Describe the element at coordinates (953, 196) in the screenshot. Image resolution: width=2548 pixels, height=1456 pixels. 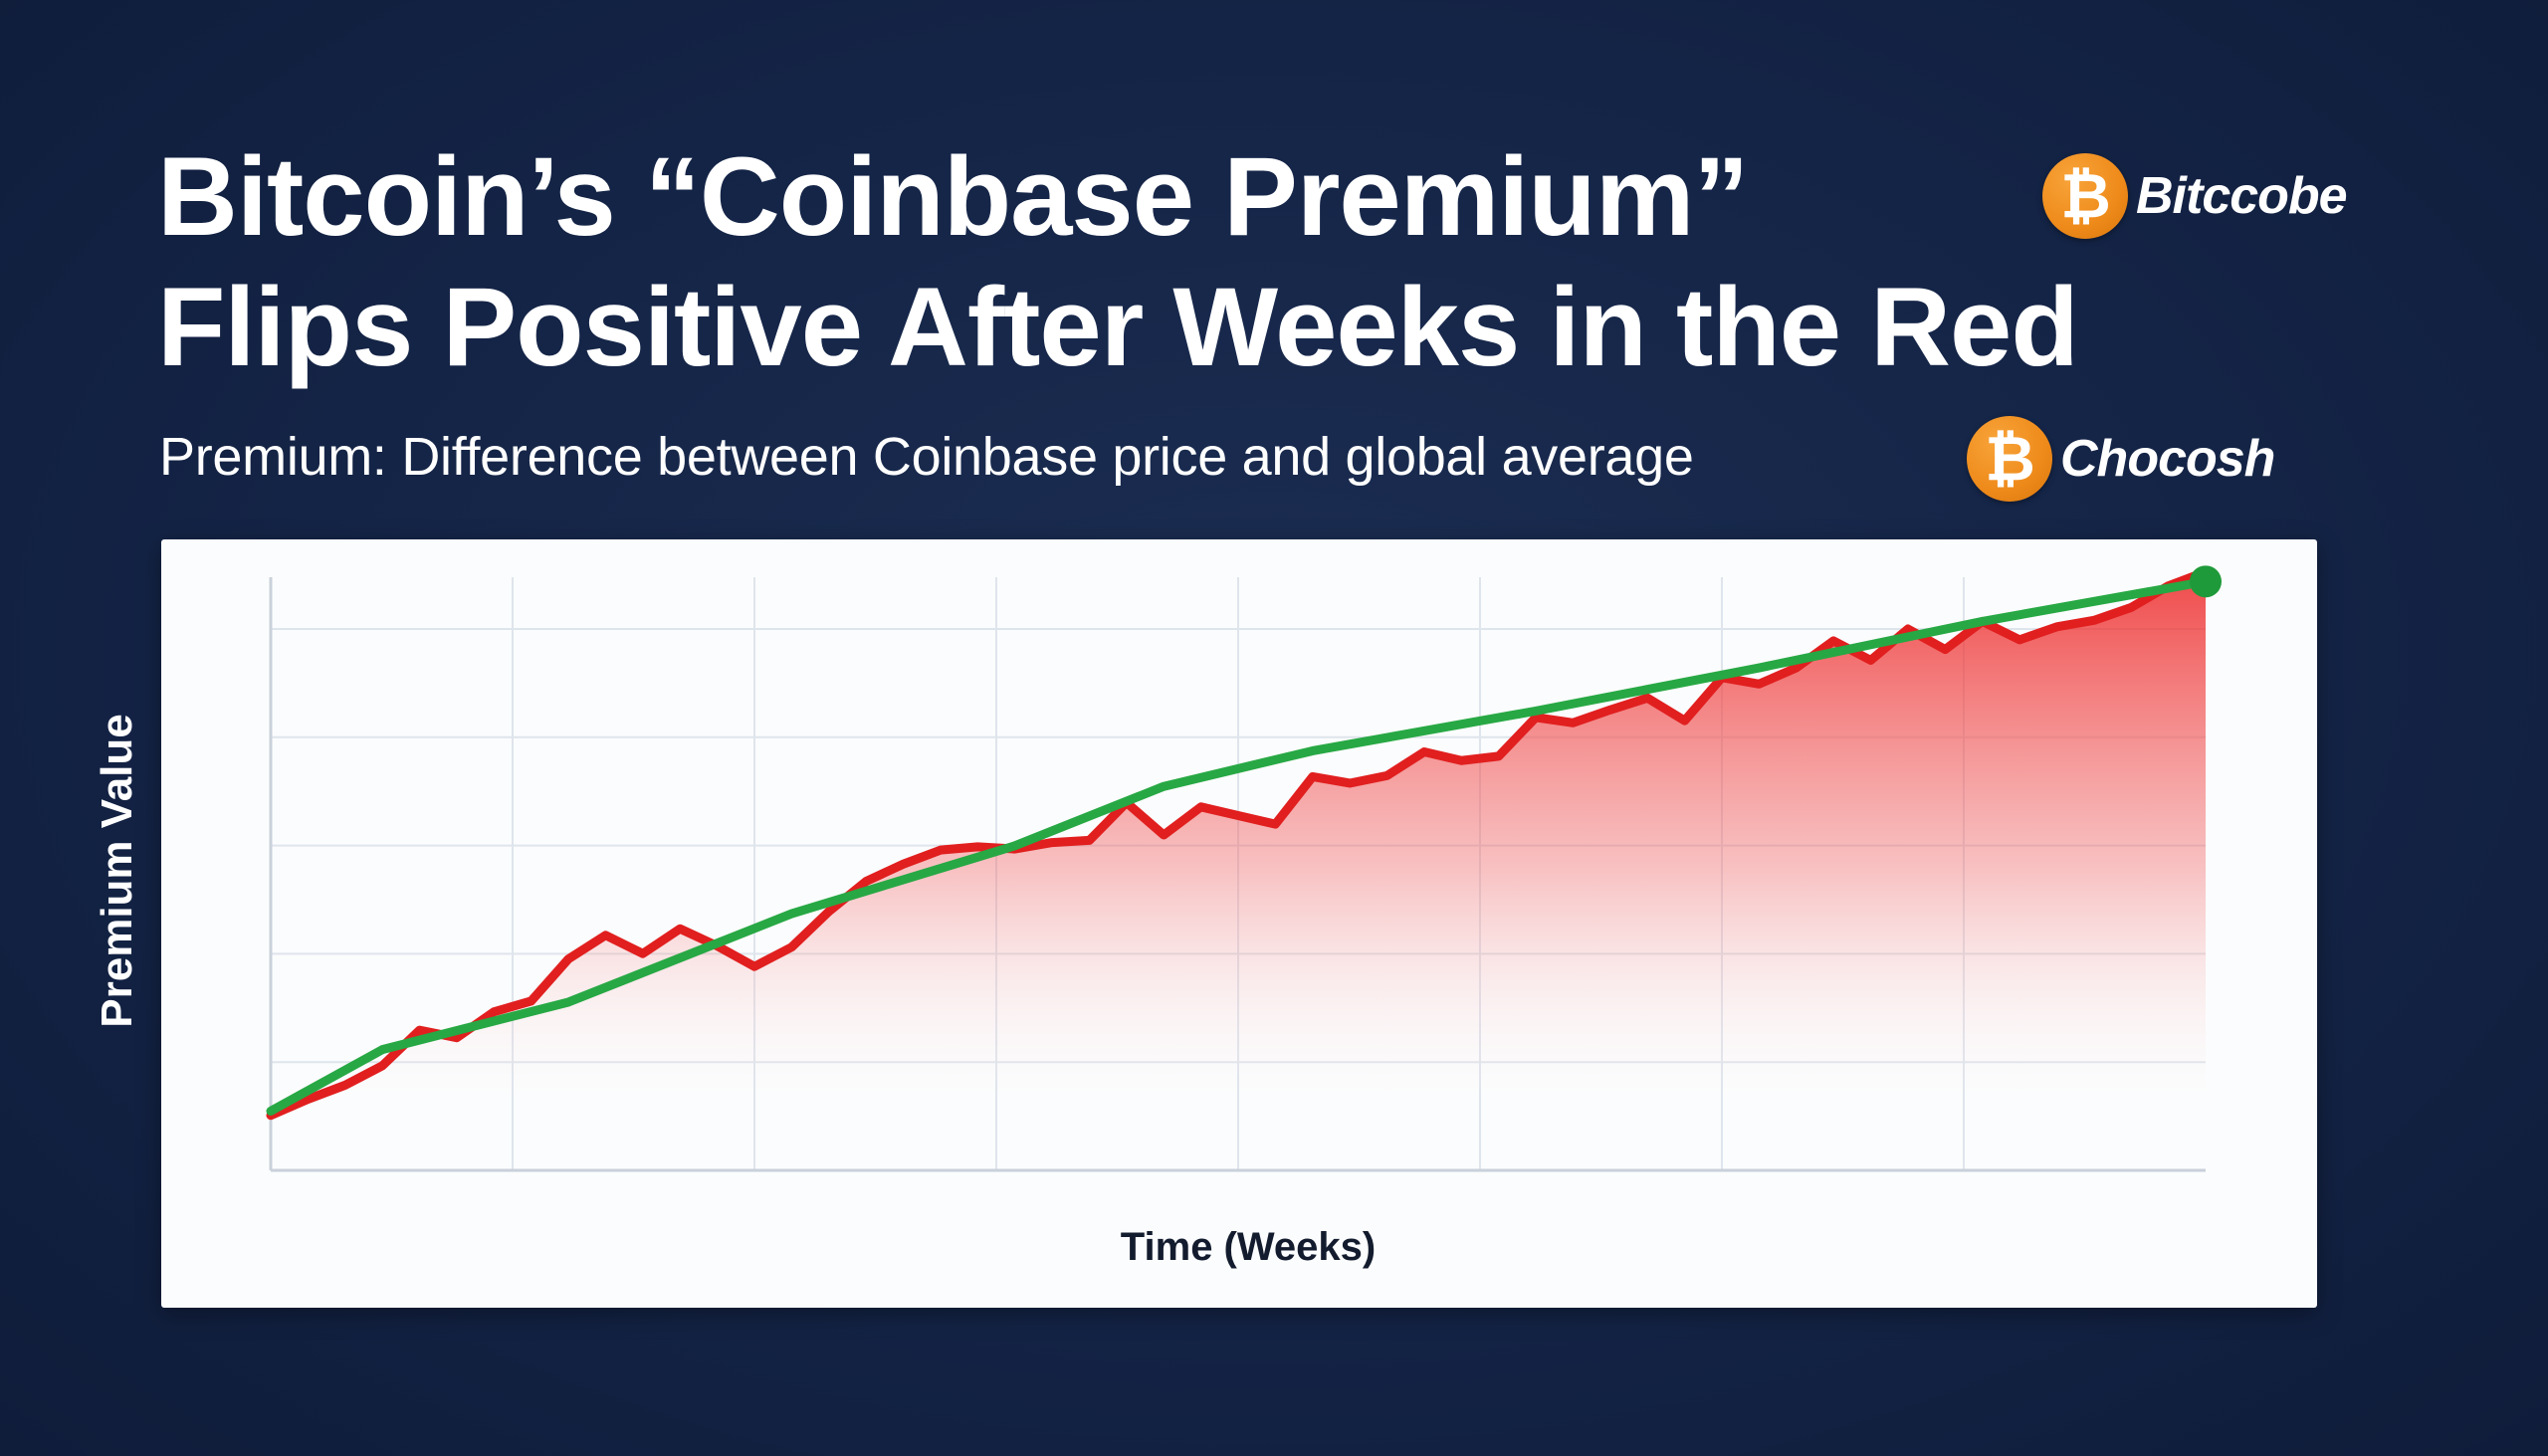
I see `chart-title-line-1: Bitcoin’s “Coinbase Premium”` at that location.